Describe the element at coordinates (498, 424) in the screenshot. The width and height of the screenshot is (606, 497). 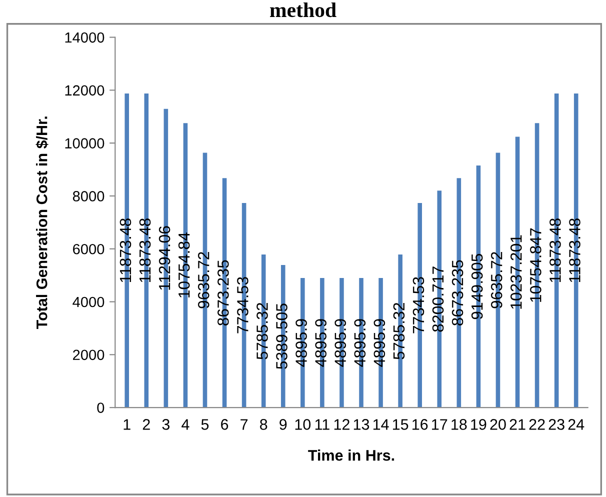
I see `x-tick-label: 20` at that location.